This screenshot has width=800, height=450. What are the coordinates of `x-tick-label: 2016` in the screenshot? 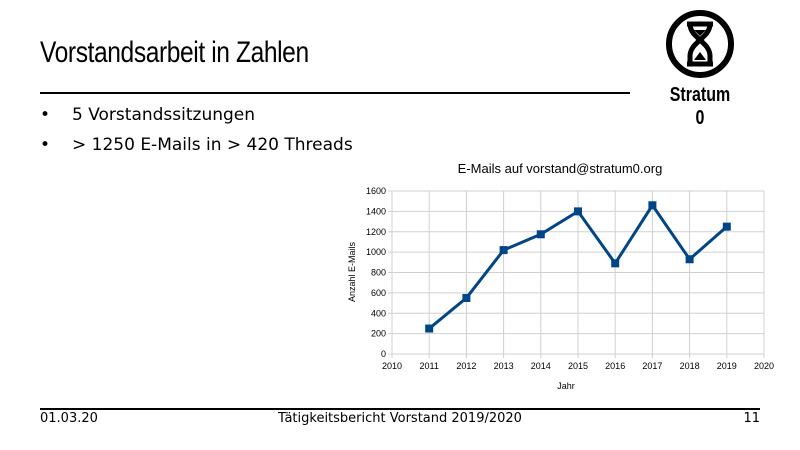 It's located at (615, 366).